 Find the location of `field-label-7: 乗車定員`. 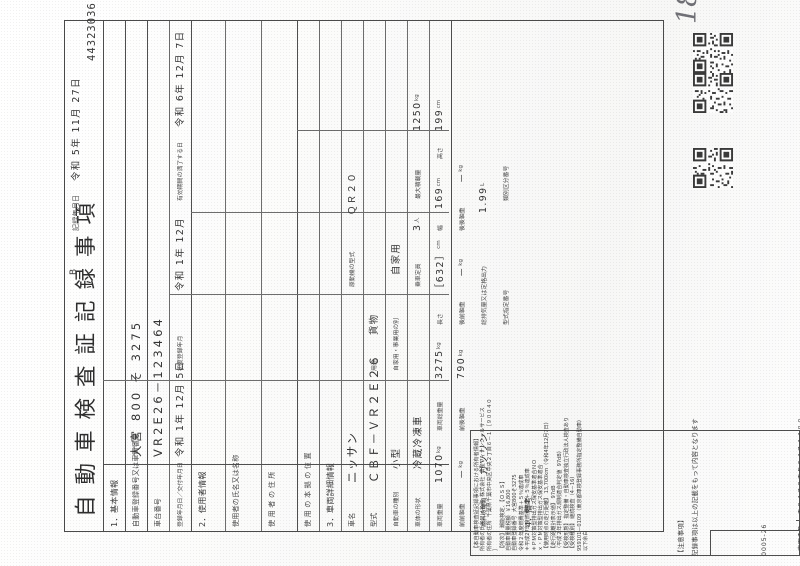

field-label-7: 乗車定員 is located at coordinates (418, 275).